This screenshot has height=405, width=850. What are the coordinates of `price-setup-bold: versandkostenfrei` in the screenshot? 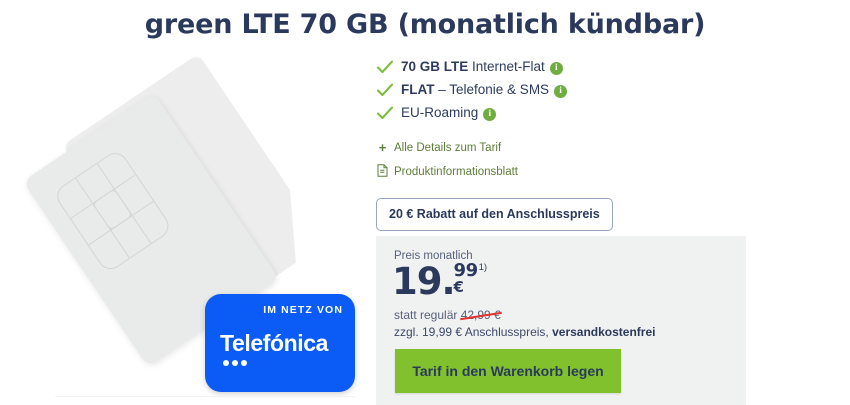 It's located at (604, 332).